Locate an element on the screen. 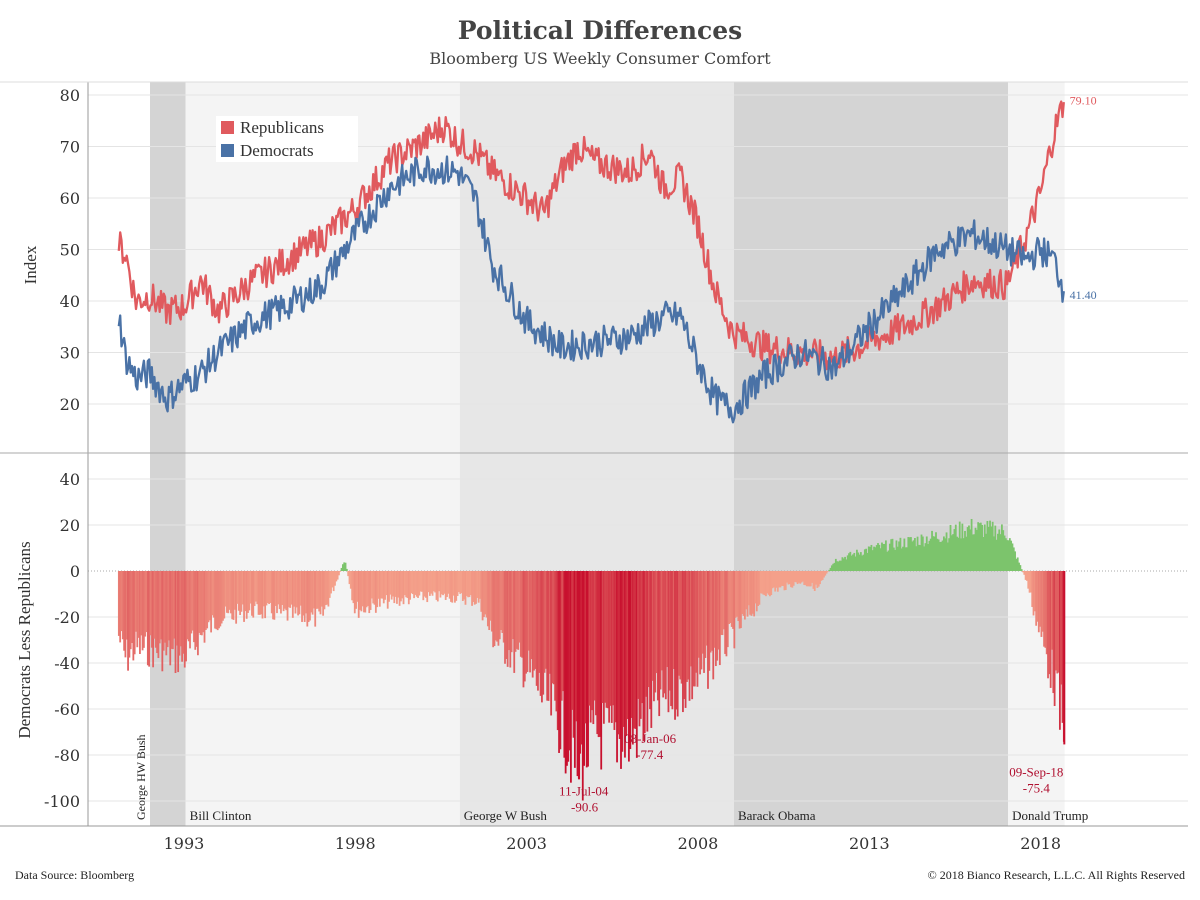 The image size is (1200, 900). legend-swatch-democrats is located at coordinates (227, 150).